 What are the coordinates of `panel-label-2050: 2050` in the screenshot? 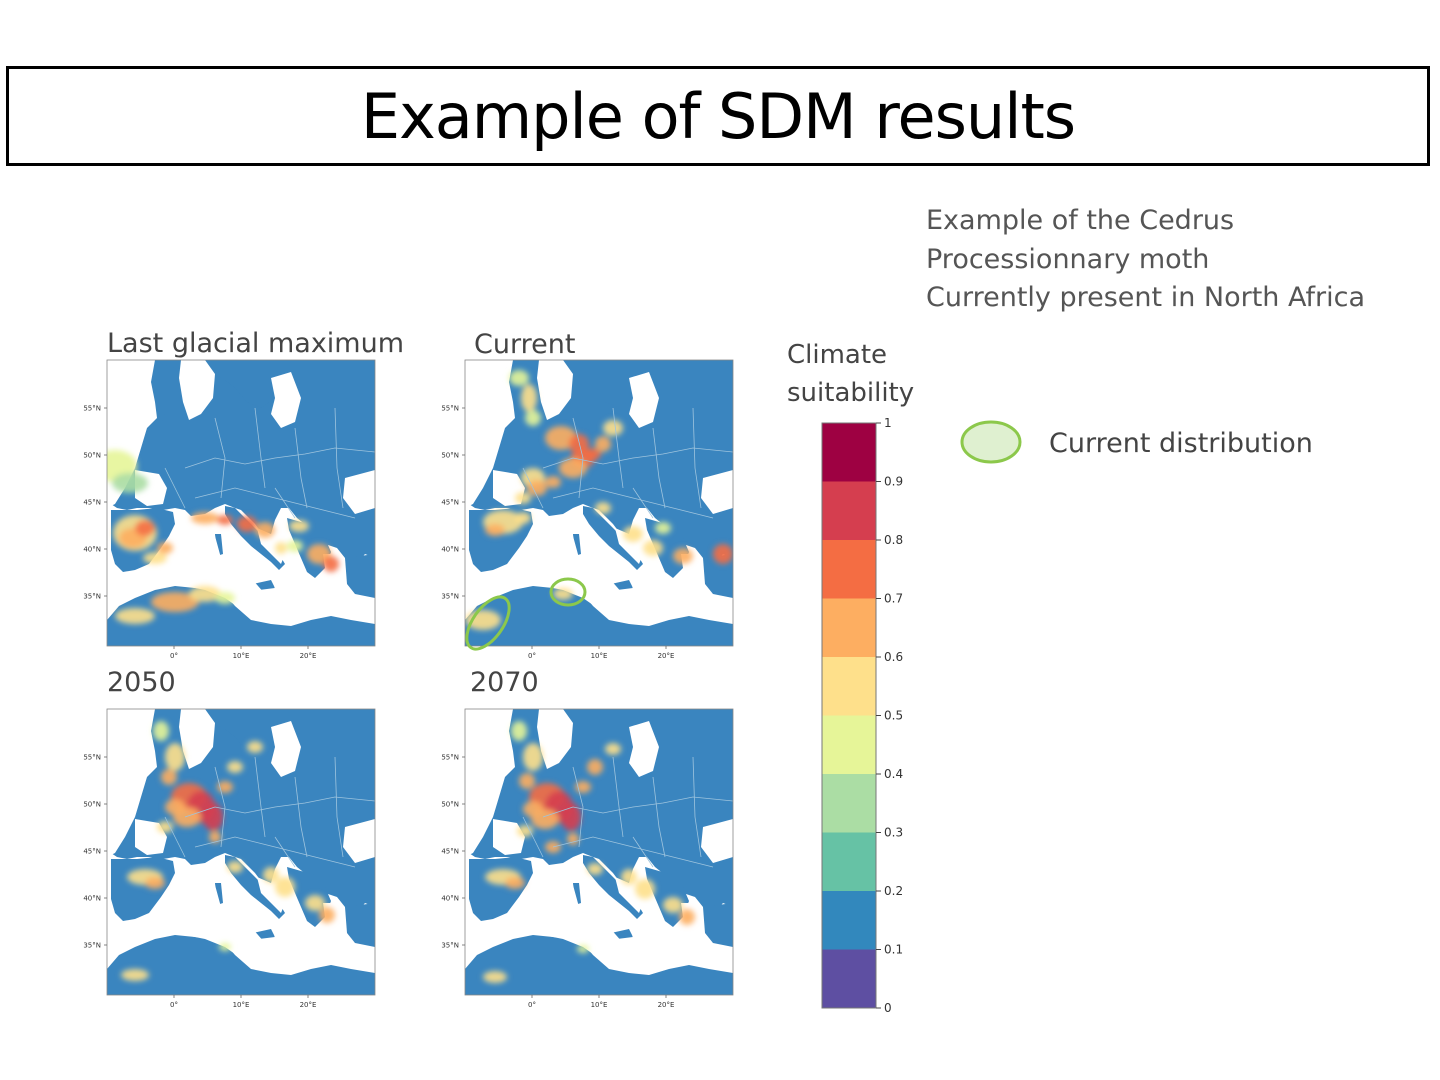 It's located at (141, 682).